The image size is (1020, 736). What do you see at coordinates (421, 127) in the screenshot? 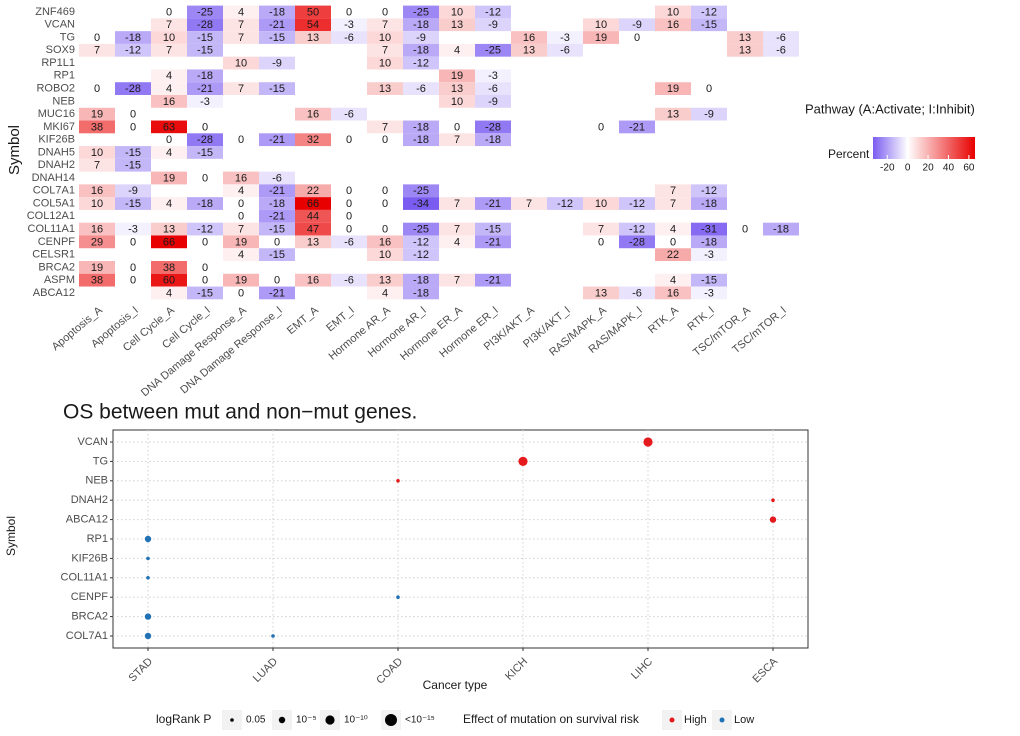
I see `cell-label: -18` at bounding box center [421, 127].